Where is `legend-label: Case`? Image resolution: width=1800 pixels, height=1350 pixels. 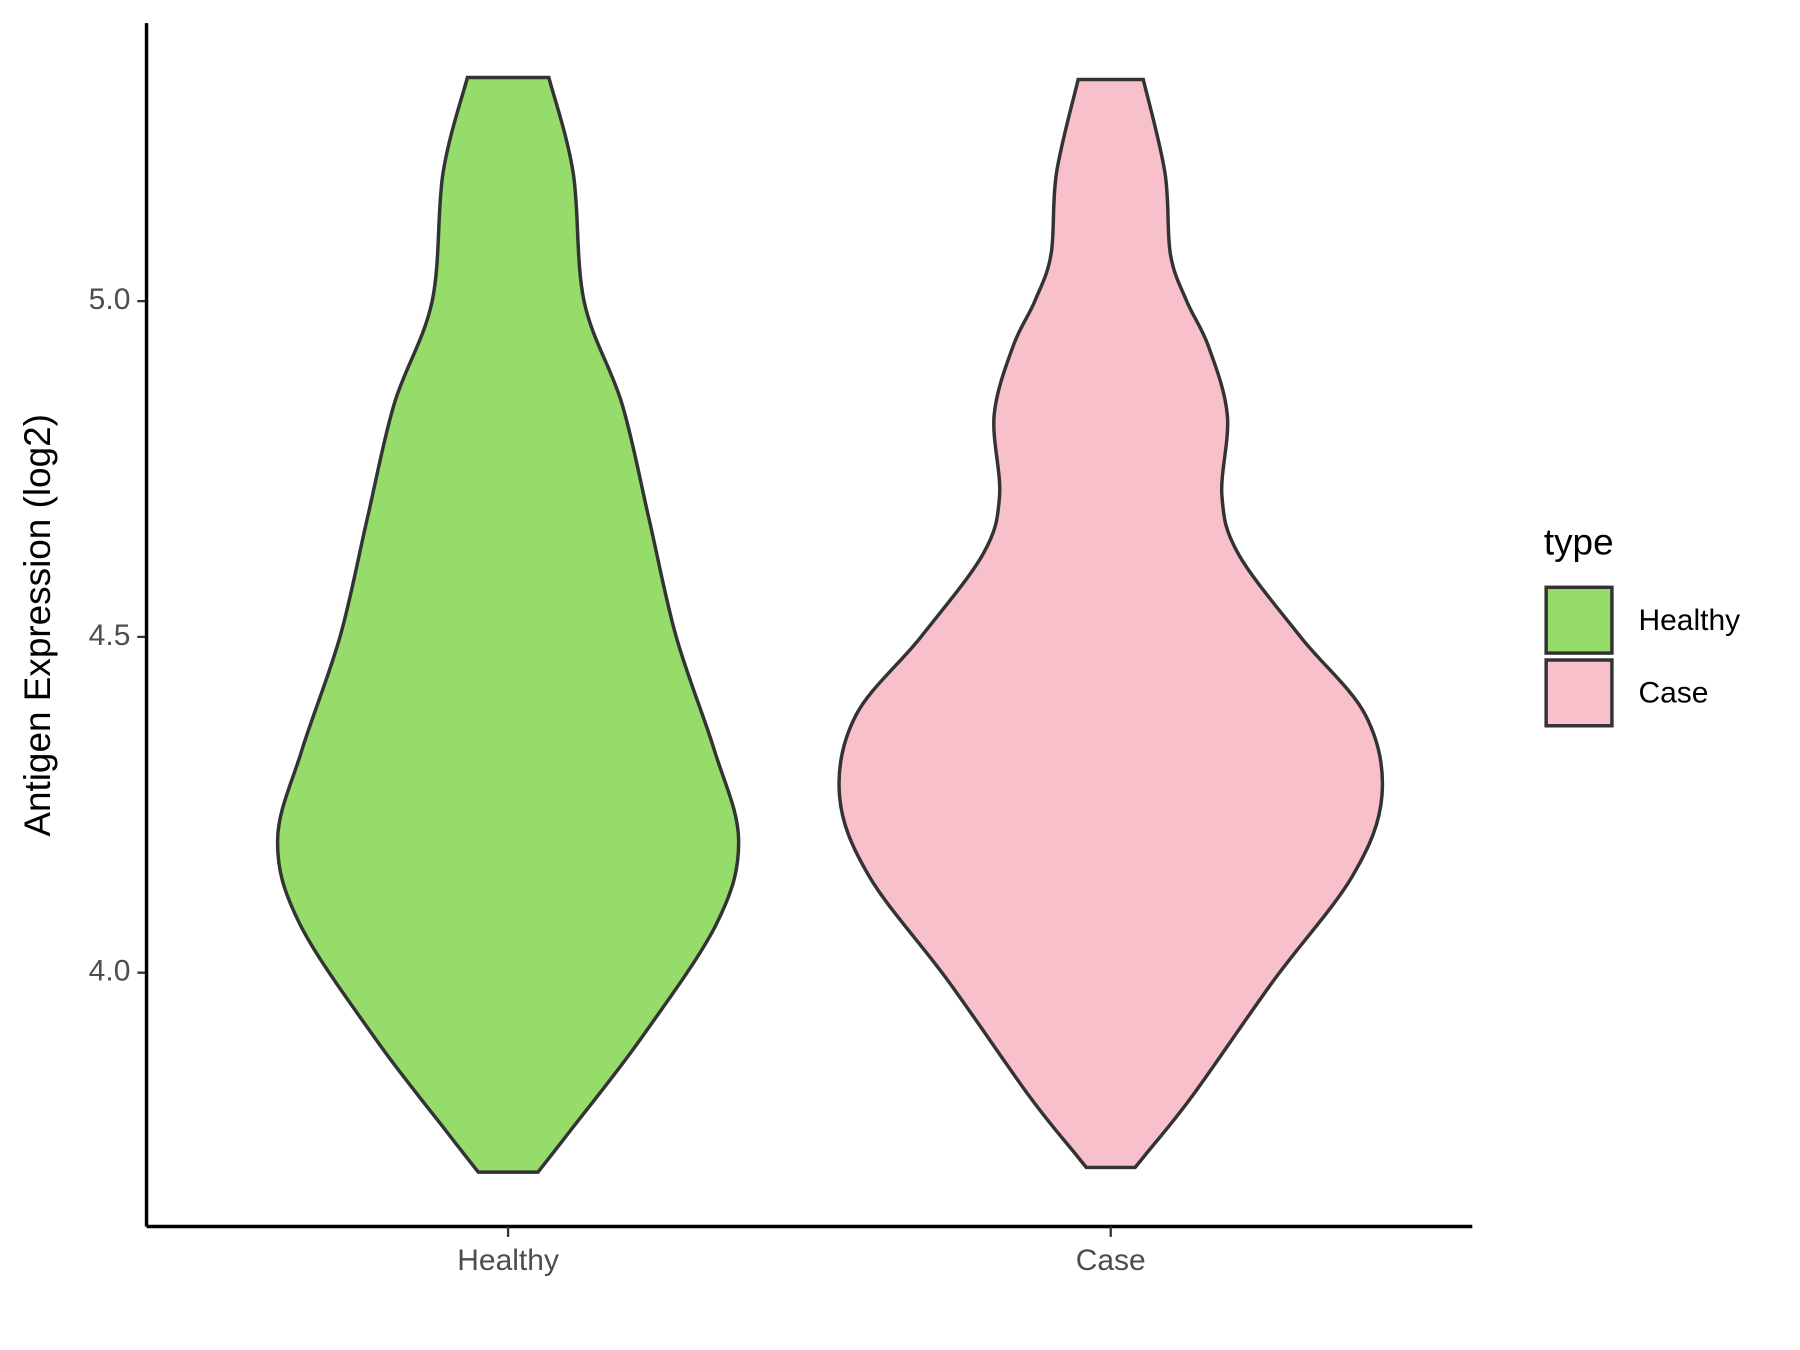 legend-label: Case is located at coordinates (1673, 693).